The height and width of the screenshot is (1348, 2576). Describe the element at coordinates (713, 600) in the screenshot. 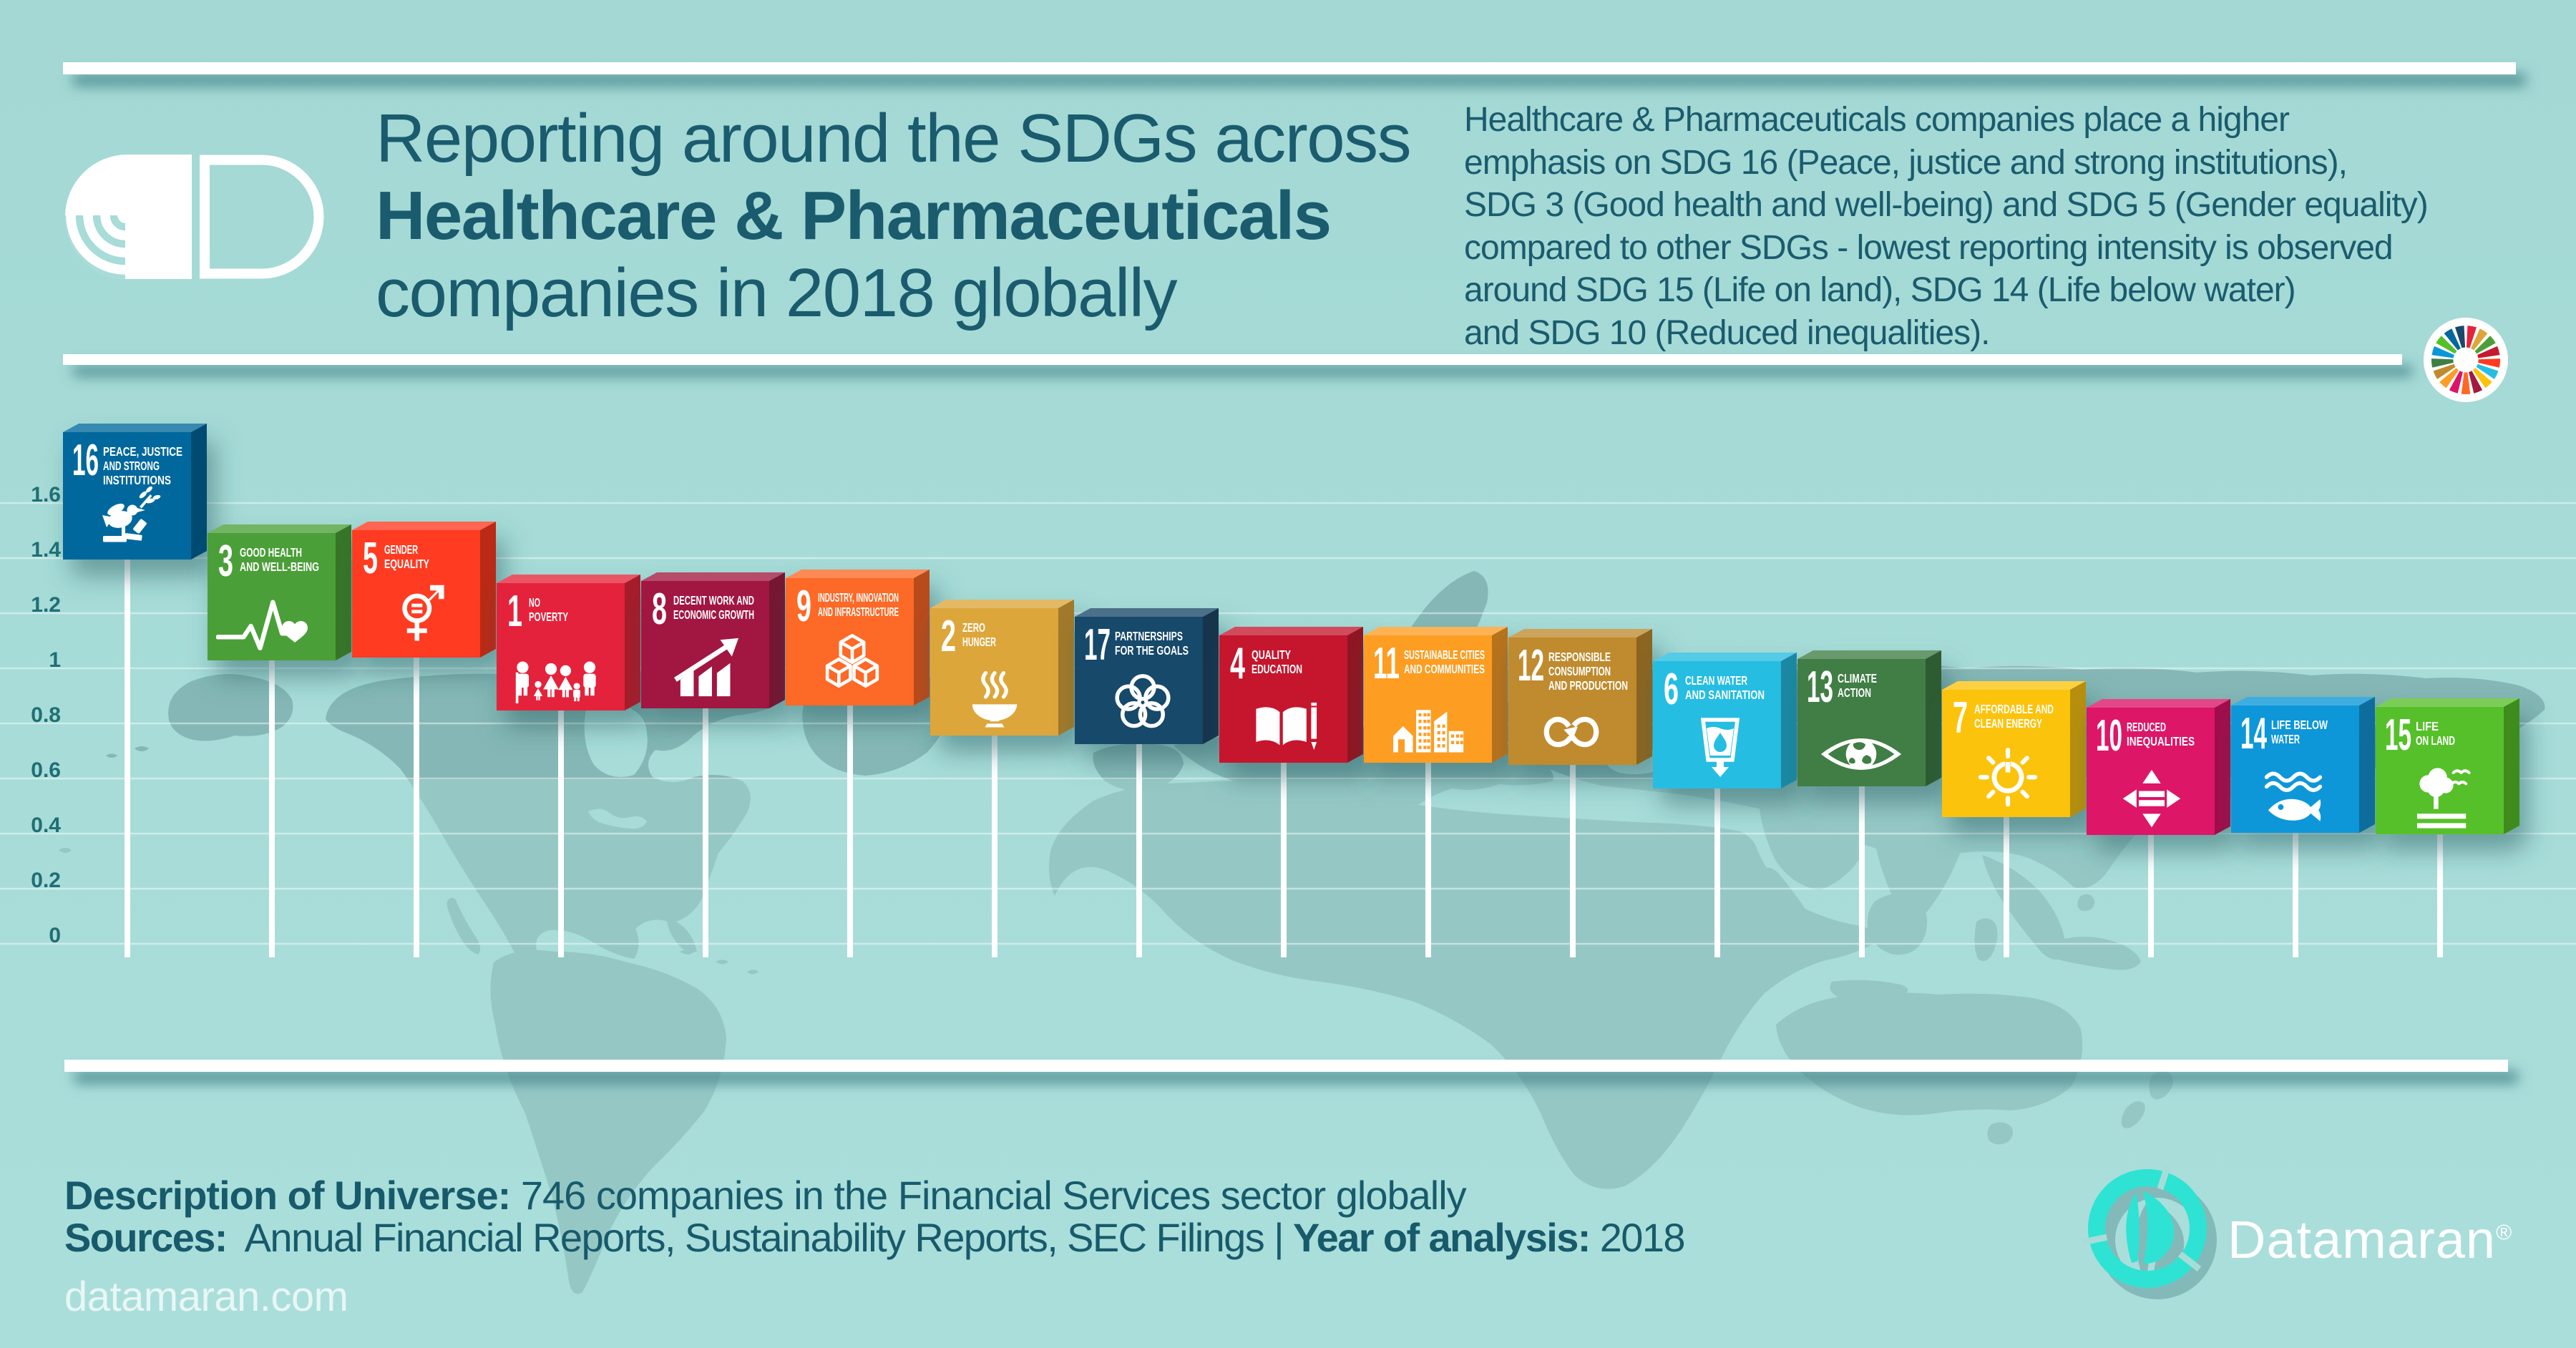

I see `svg-text: DECENT WORK AND` at that location.